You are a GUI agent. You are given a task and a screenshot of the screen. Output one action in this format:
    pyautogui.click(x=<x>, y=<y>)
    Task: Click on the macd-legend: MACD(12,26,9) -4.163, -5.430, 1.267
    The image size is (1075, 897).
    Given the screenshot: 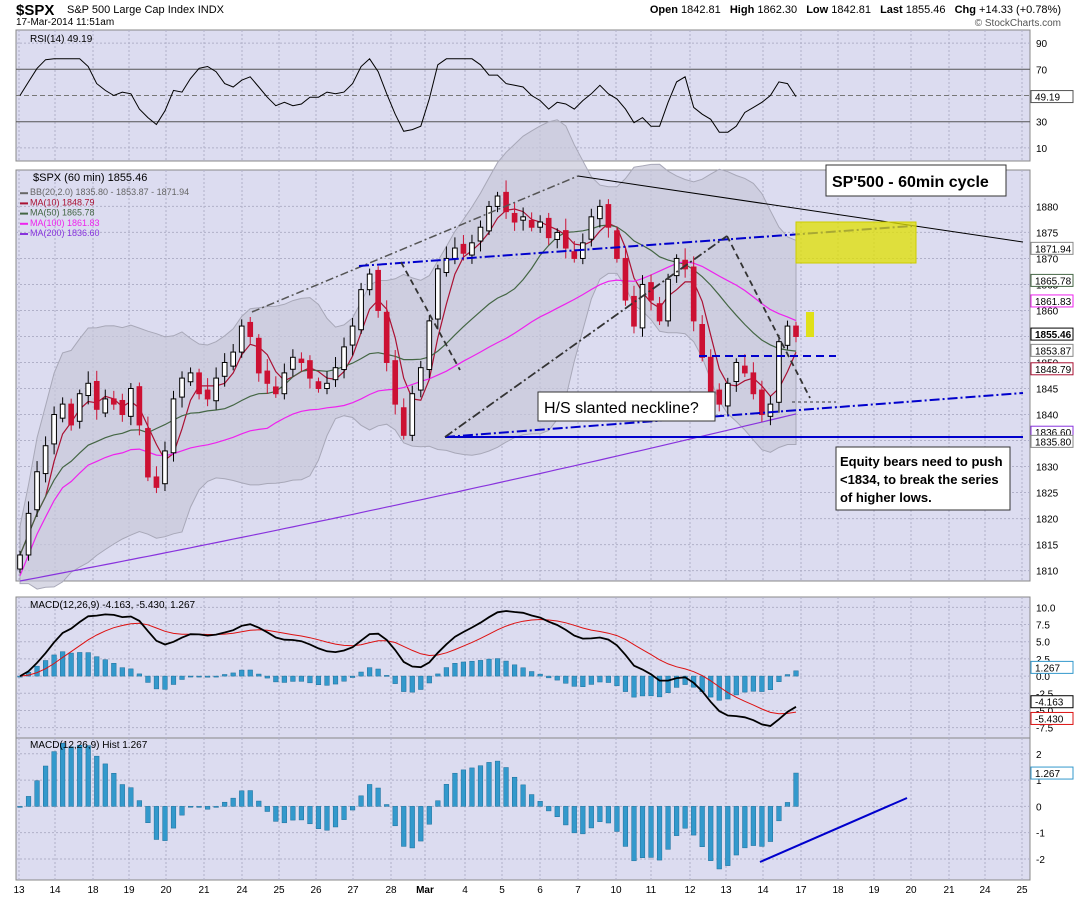 What is the action you would take?
    pyautogui.click(x=113, y=605)
    